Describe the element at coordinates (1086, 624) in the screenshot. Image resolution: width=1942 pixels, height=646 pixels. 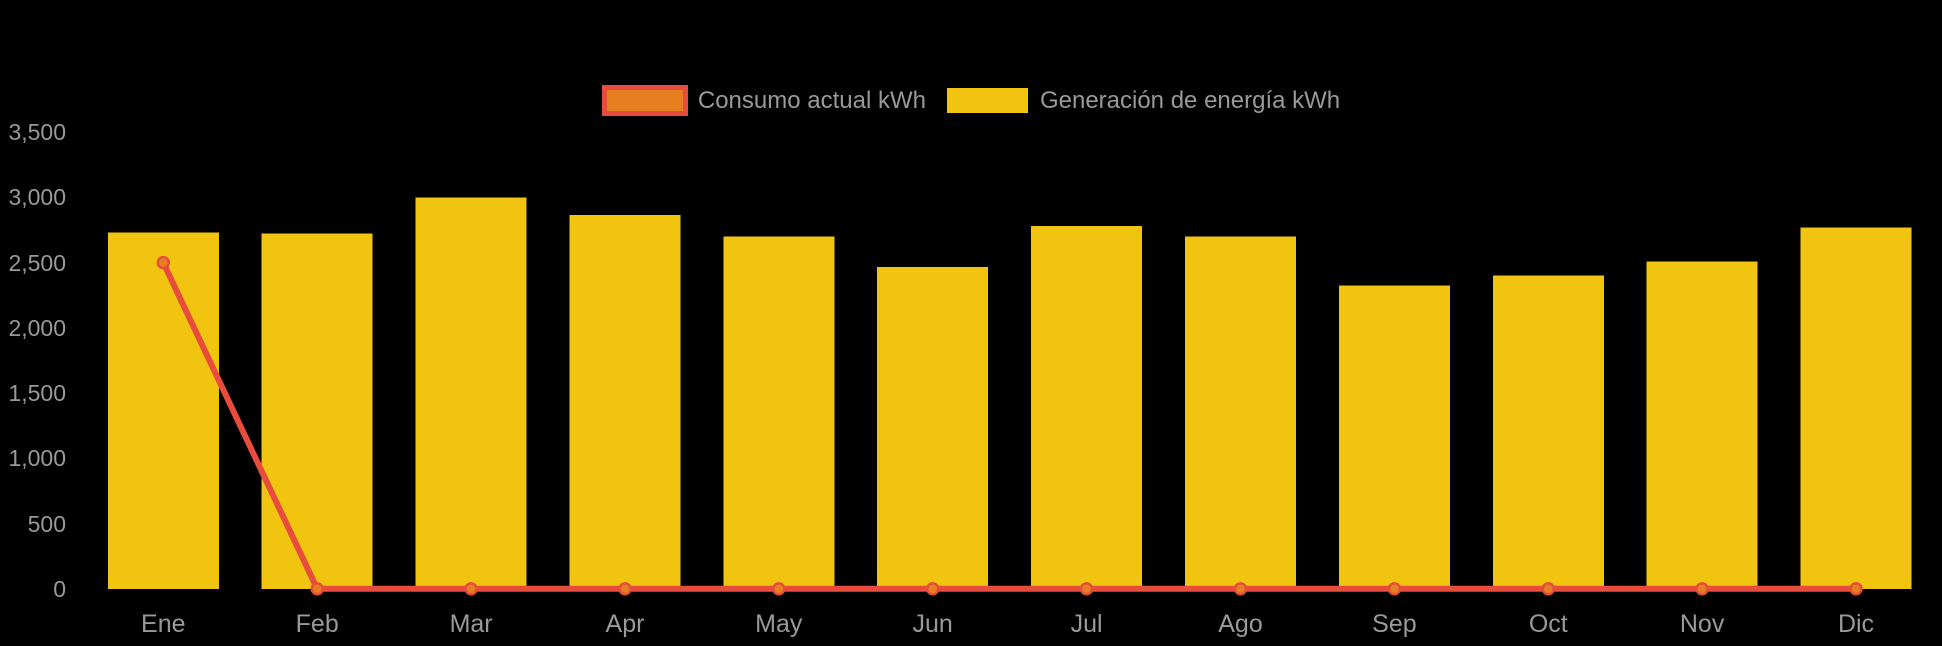
I see `x-tick-label-jul: Jul` at that location.